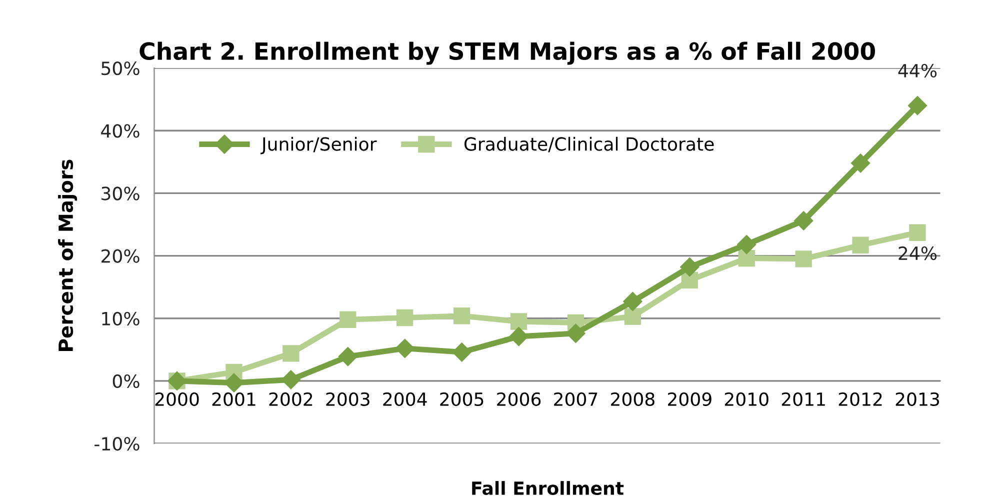  I want to click on x-tick-label: 2000, so click(177, 399).